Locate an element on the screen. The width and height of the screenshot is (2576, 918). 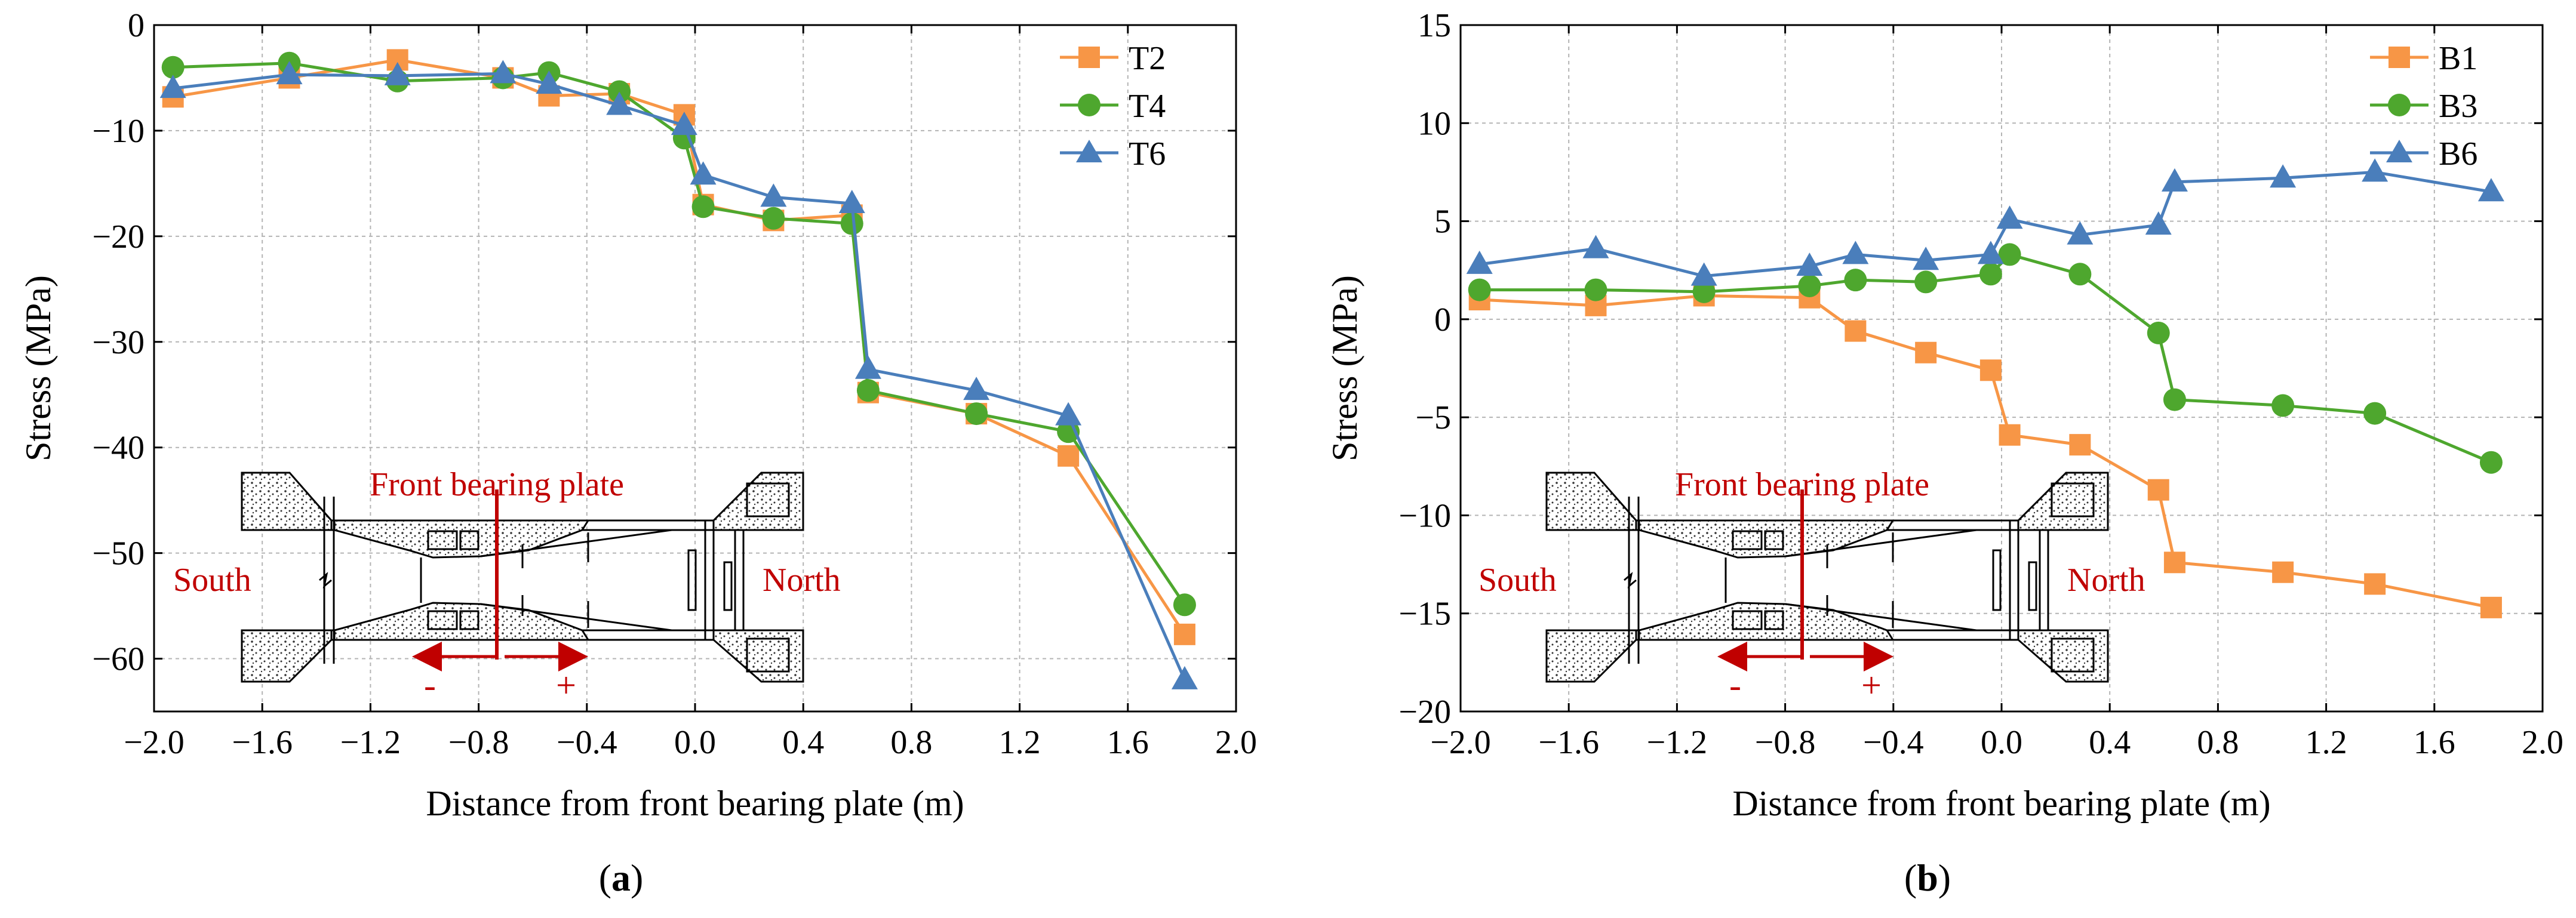
xtick-label-a: −1.2 is located at coordinates (370, 742).